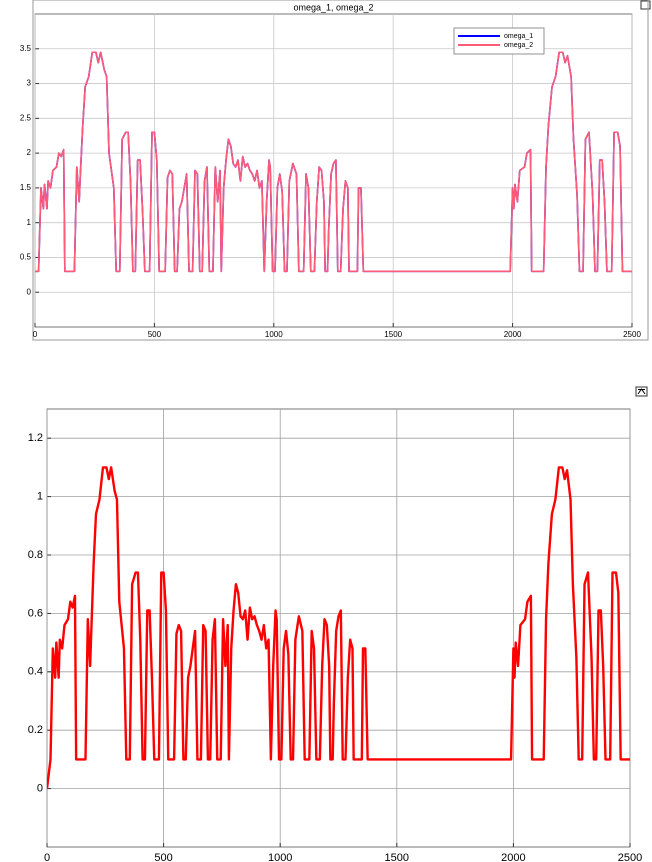 The height and width of the screenshot is (862, 652). What do you see at coordinates (35, 730) in the screenshot?
I see `y-tick-label: 0.2` at bounding box center [35, 730].